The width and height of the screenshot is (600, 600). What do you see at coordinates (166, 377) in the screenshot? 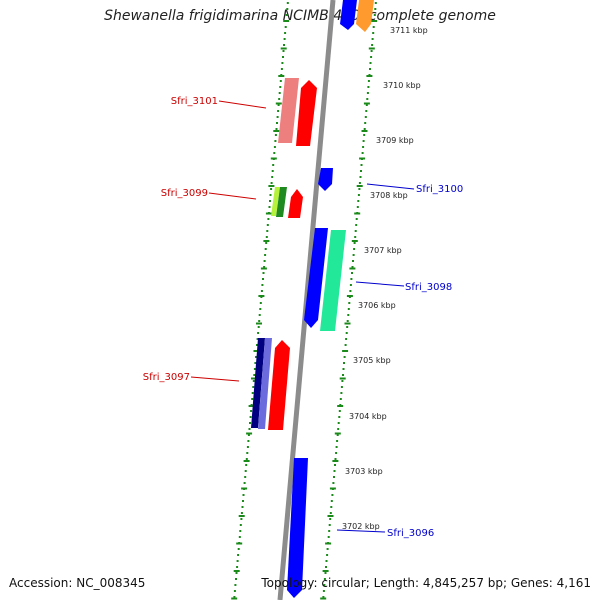
I see `gene-label-sfri-3097: Sfri_3097` at bounding box center [166, 377].